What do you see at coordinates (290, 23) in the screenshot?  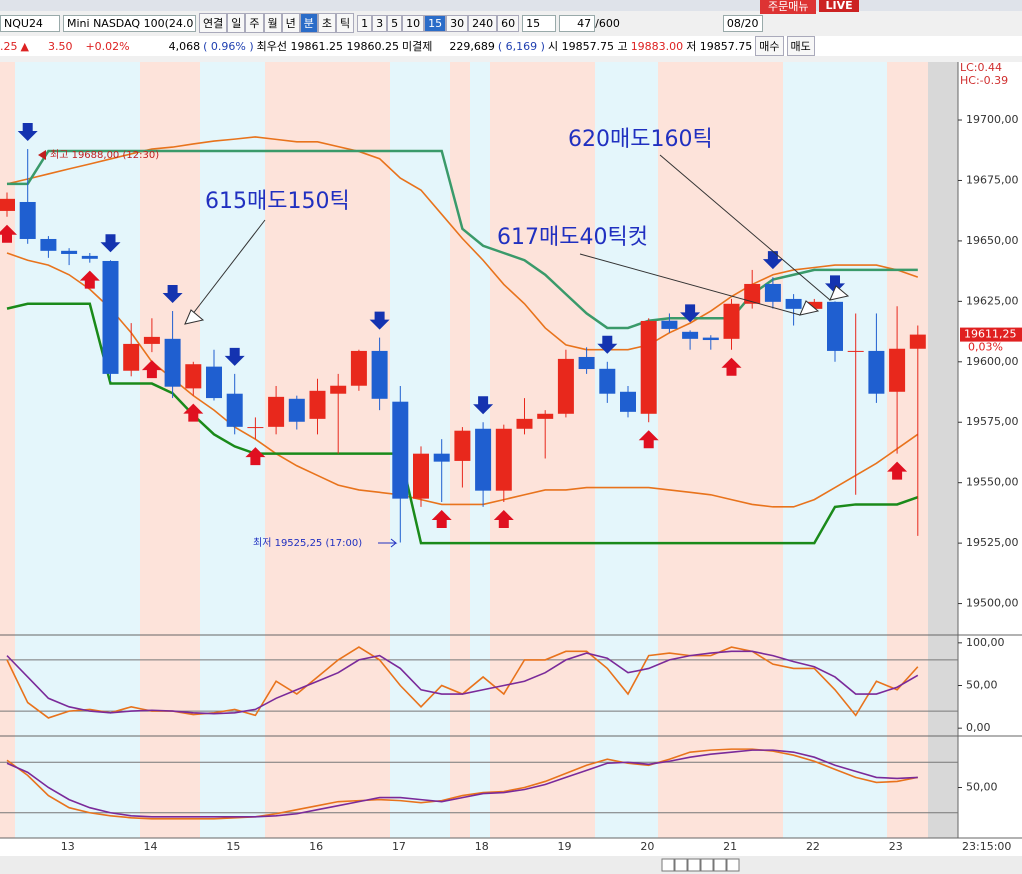 I see `toolbar-button: 년` at bounding box center [290, 23].